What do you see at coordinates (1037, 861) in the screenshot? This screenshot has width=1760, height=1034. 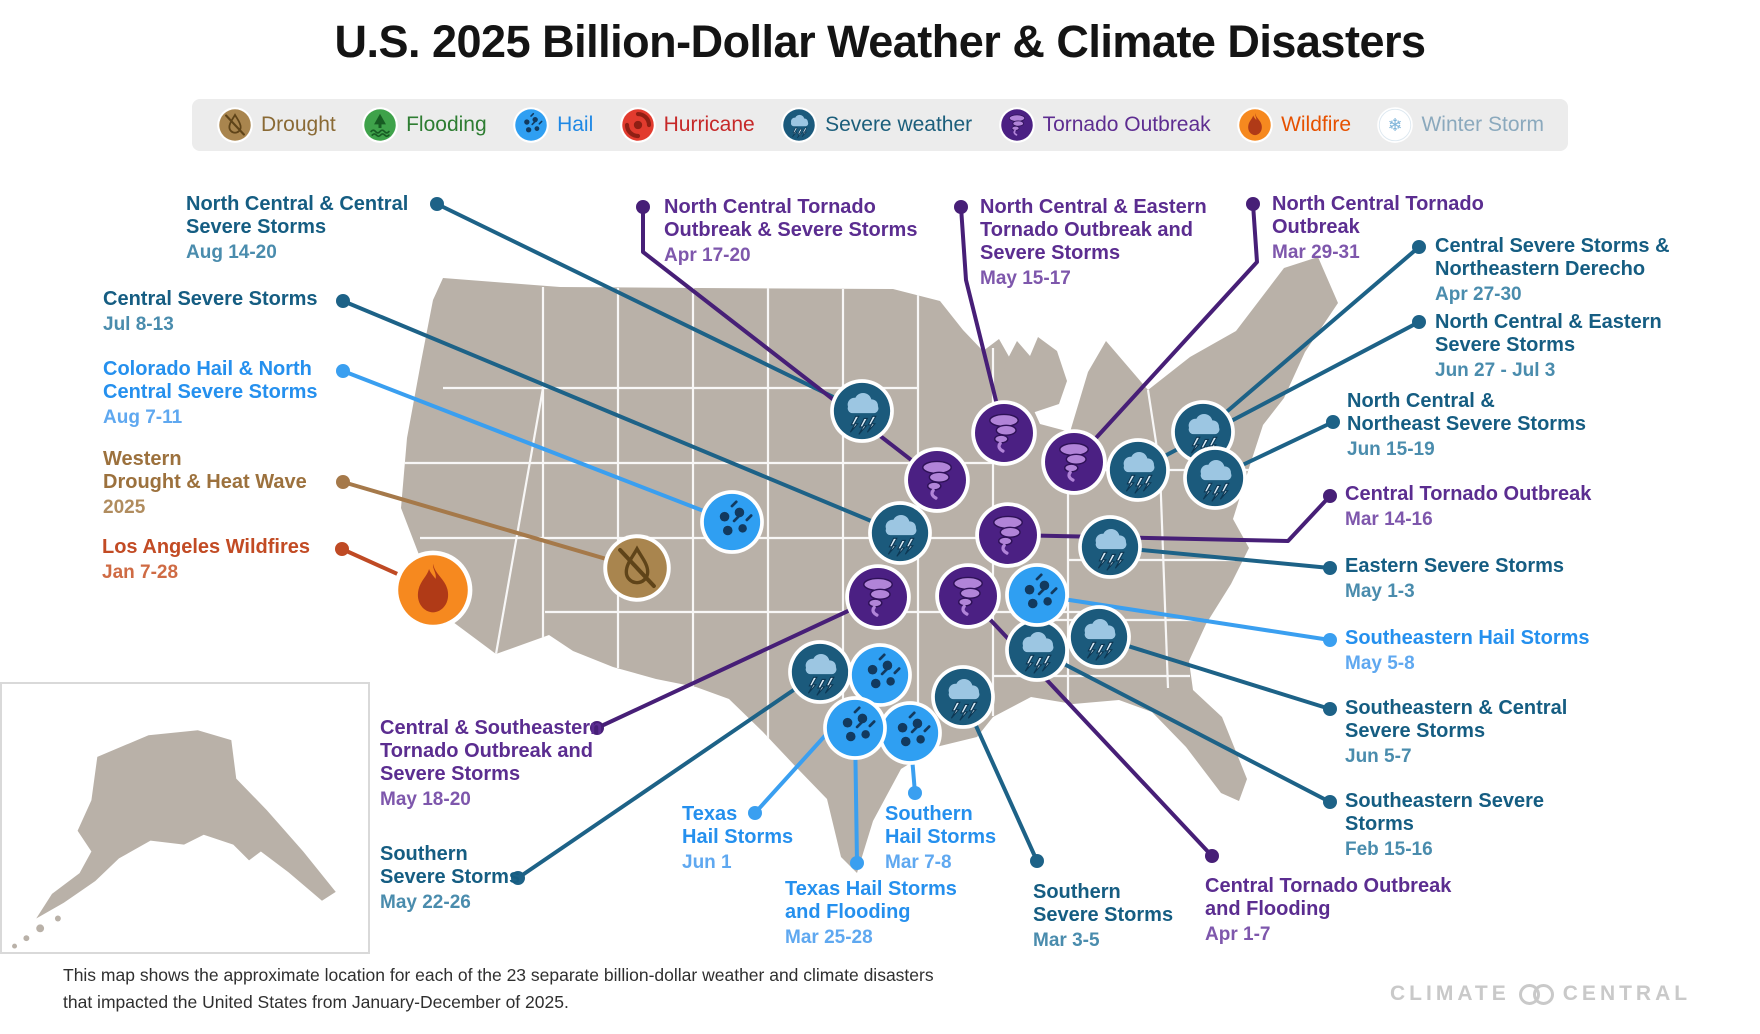 I see `label-dot-ss-mar` at bounding box center [1037, 861].